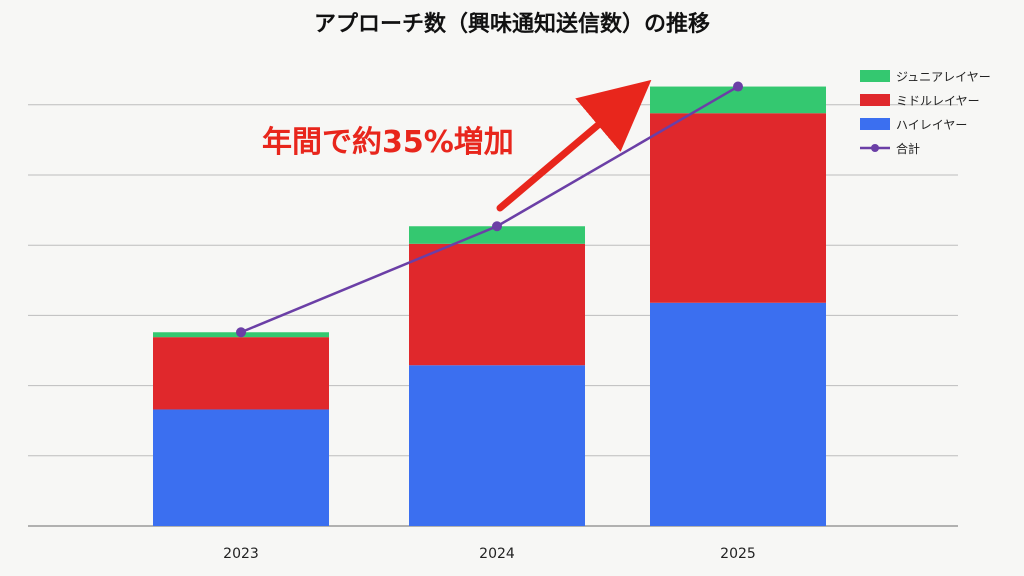 The width and height of the screenshot is (1024, 576). What do you see at coordinates (388, 142) in the screenshot?
I see `growth-annotation-text: 年間で約35%増加` at bounding box center [388, 142].